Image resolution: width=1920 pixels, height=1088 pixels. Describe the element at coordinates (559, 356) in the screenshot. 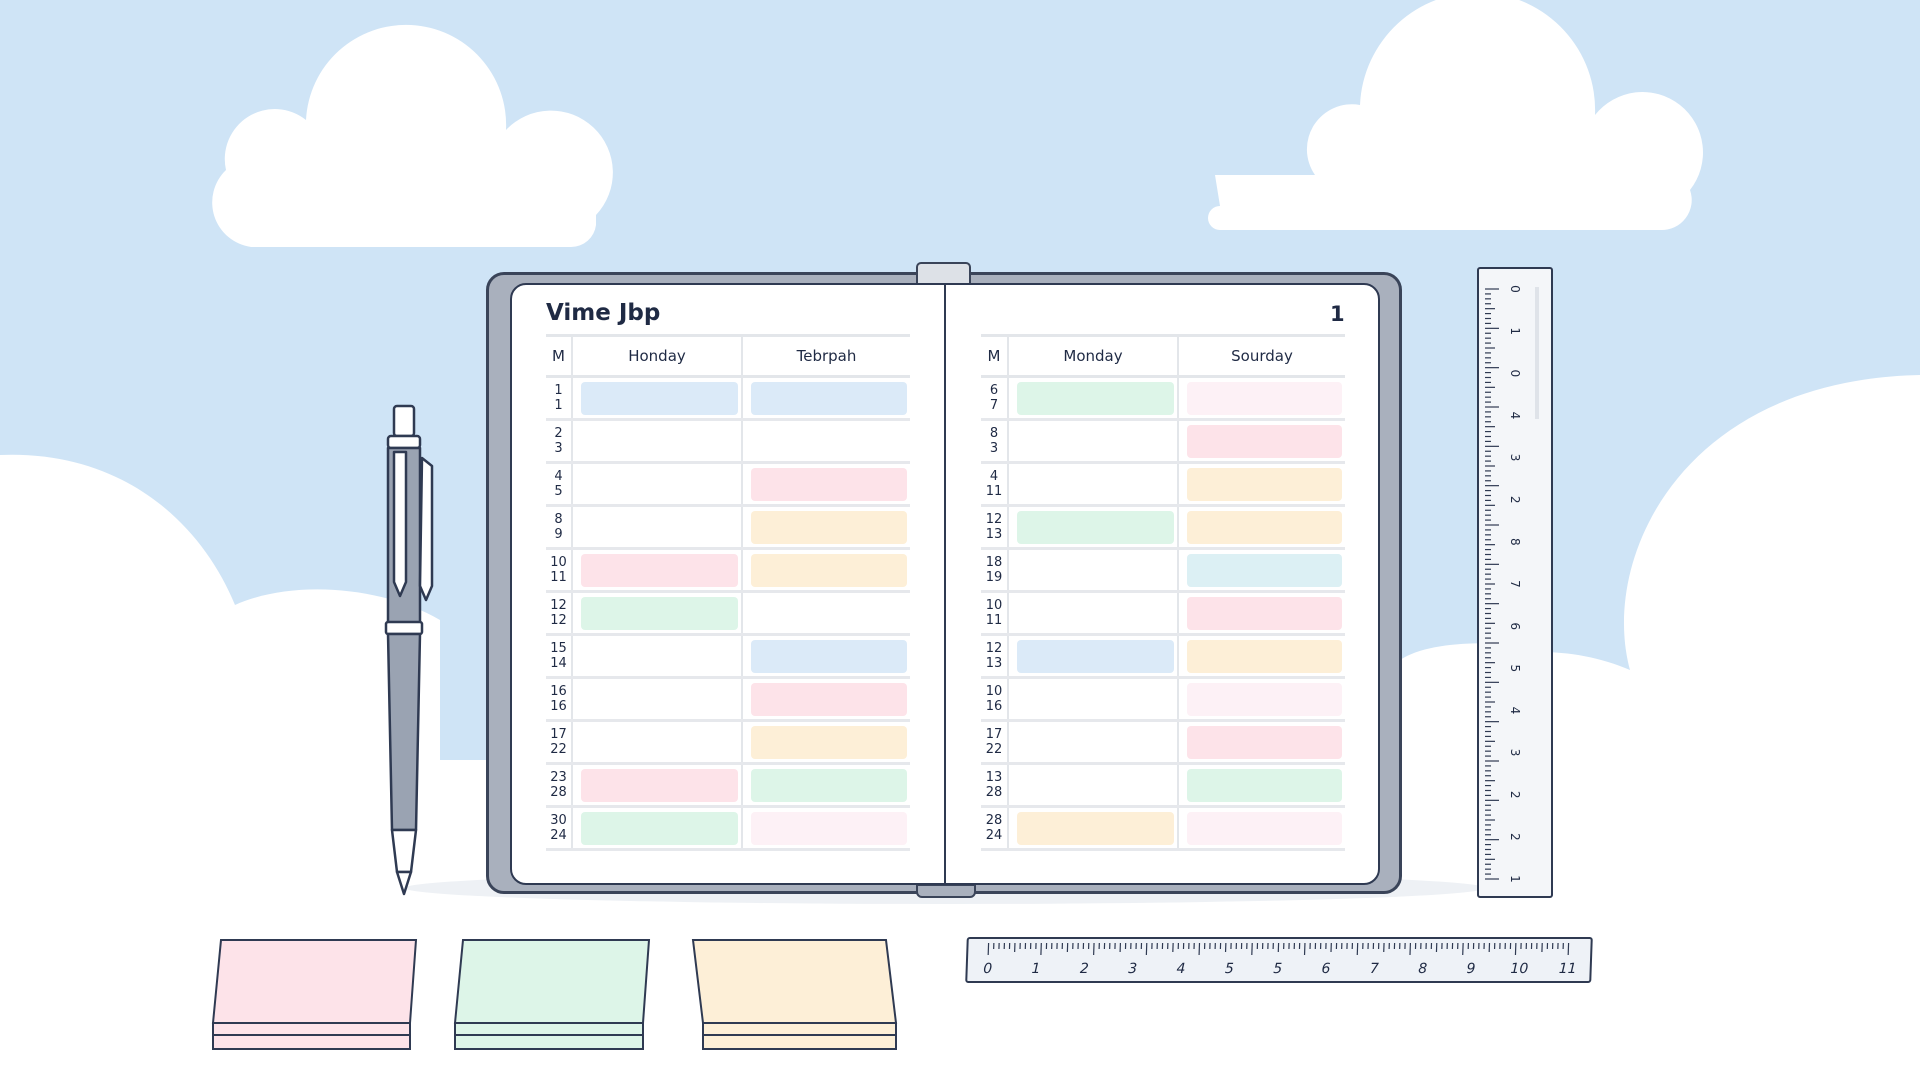

I see `column-header: M` at that location.